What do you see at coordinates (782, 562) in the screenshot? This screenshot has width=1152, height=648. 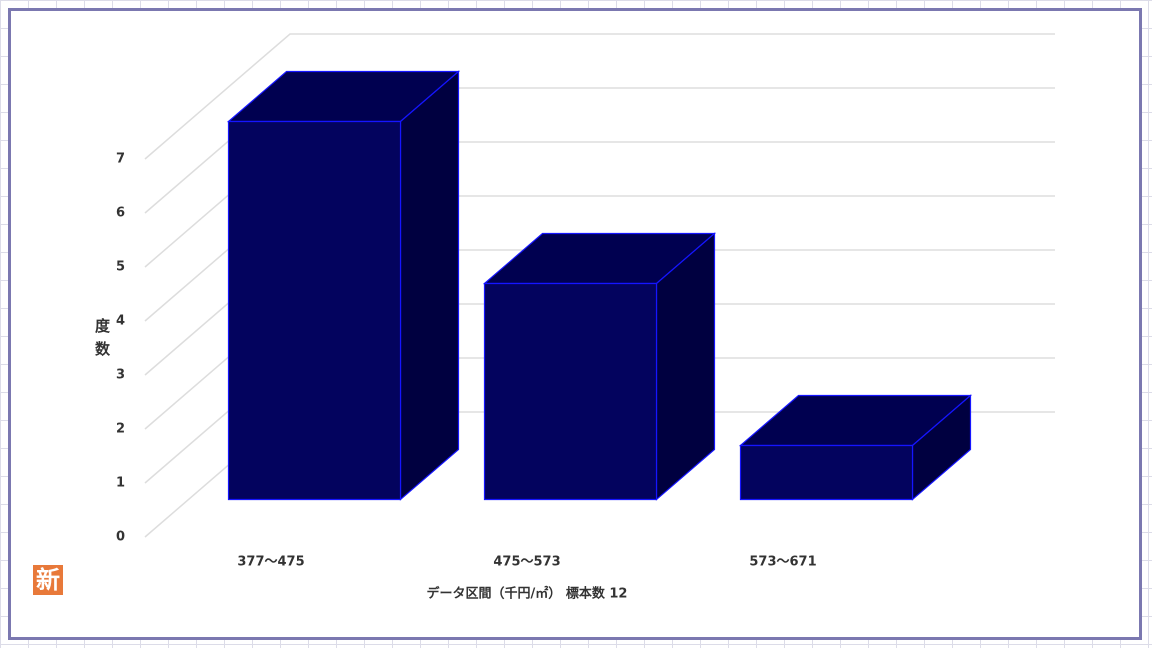 I see `x-tick-label: 573～671` at bounding box center [782, 562].